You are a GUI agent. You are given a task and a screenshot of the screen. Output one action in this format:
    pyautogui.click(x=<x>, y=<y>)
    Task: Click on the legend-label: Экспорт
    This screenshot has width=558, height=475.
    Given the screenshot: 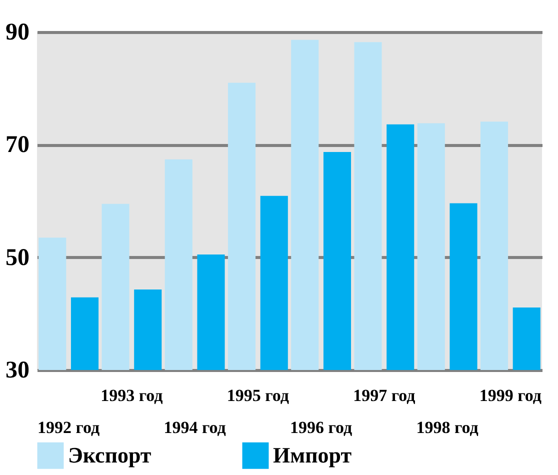 What is the action you would take?
    pyautogui.click(x=110, y=455)
    